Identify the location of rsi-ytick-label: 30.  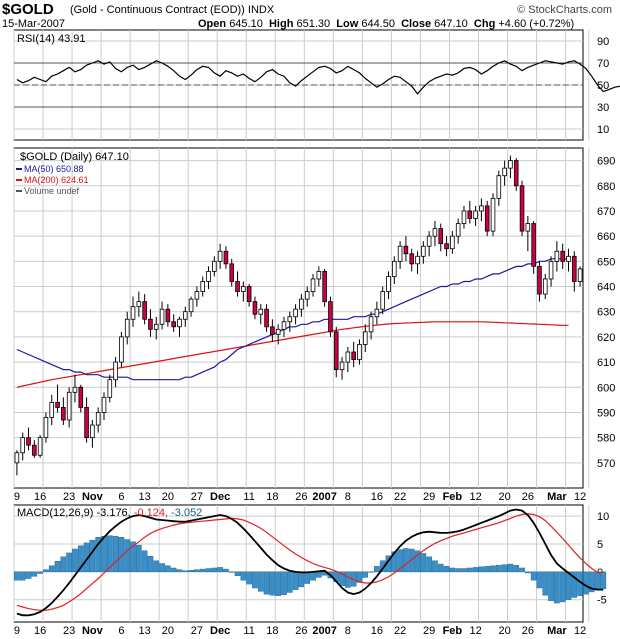
(603, 108).